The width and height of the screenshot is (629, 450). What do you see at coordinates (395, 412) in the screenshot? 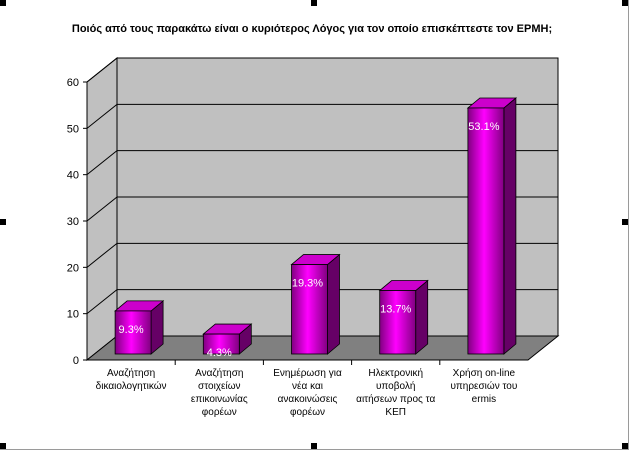
I see `x-tick-label-line: ΚΕΠ` at bounding box center [395, 412].